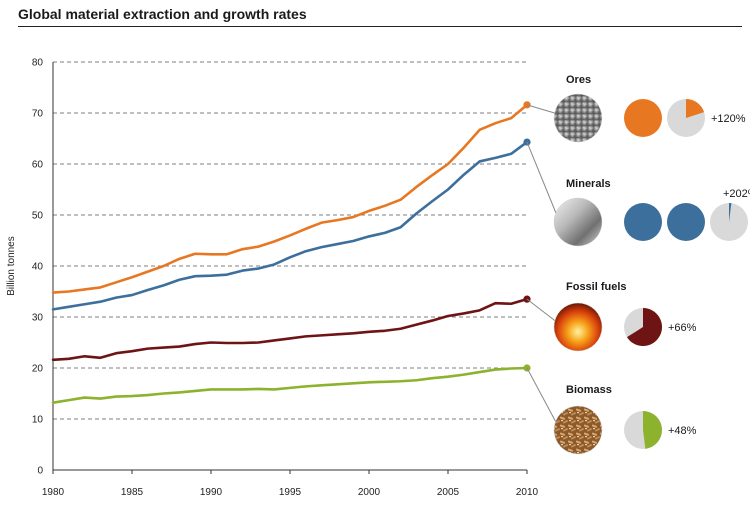 Image resolution: width=750 pixels, height=530 pixels. What do you see at coordinates (11, 265) in the screenshot?
I see `y-axis-label: Billion tonnes` at bounding box center [11, 265].